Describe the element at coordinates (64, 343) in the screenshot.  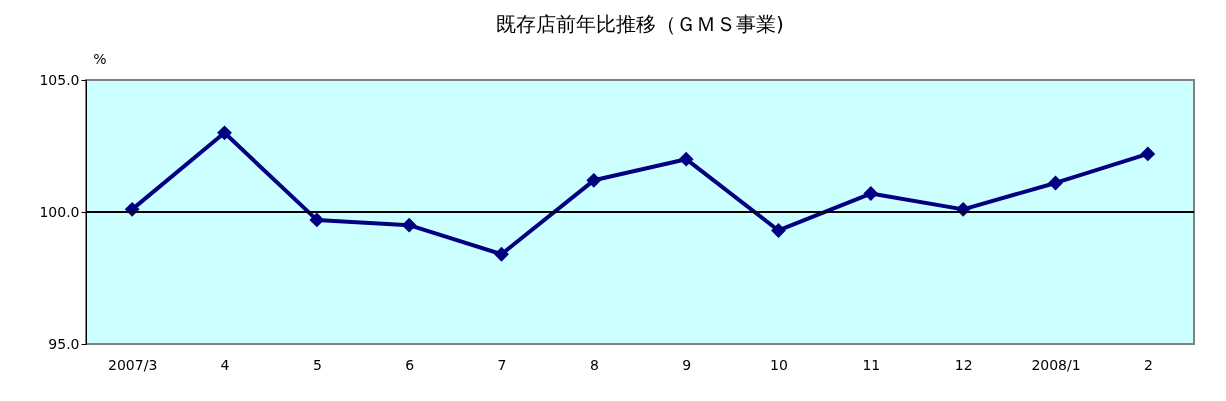
I see `y-tick-label: 95.0` at that location.